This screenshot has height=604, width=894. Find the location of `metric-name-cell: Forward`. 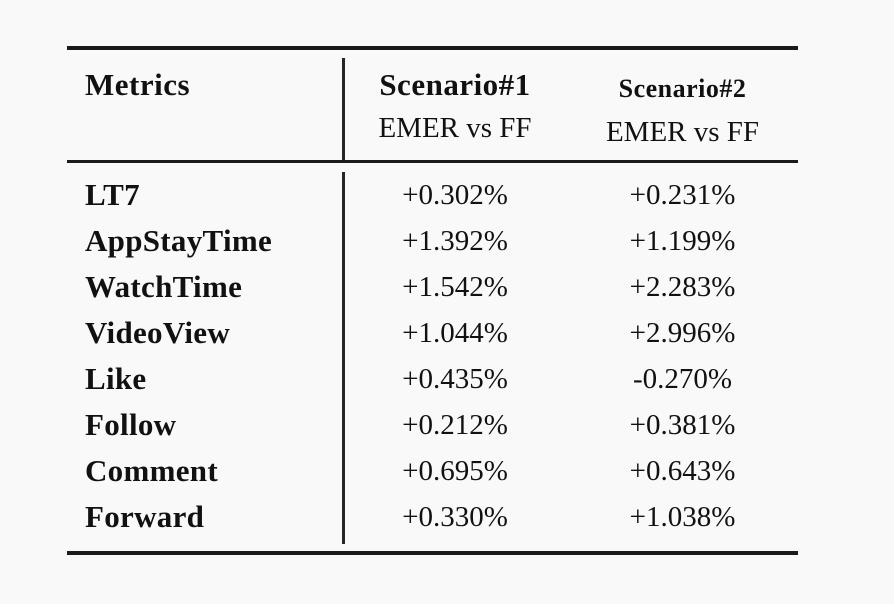

metric-name-cell: Forward is located at coordinates (145, 516).